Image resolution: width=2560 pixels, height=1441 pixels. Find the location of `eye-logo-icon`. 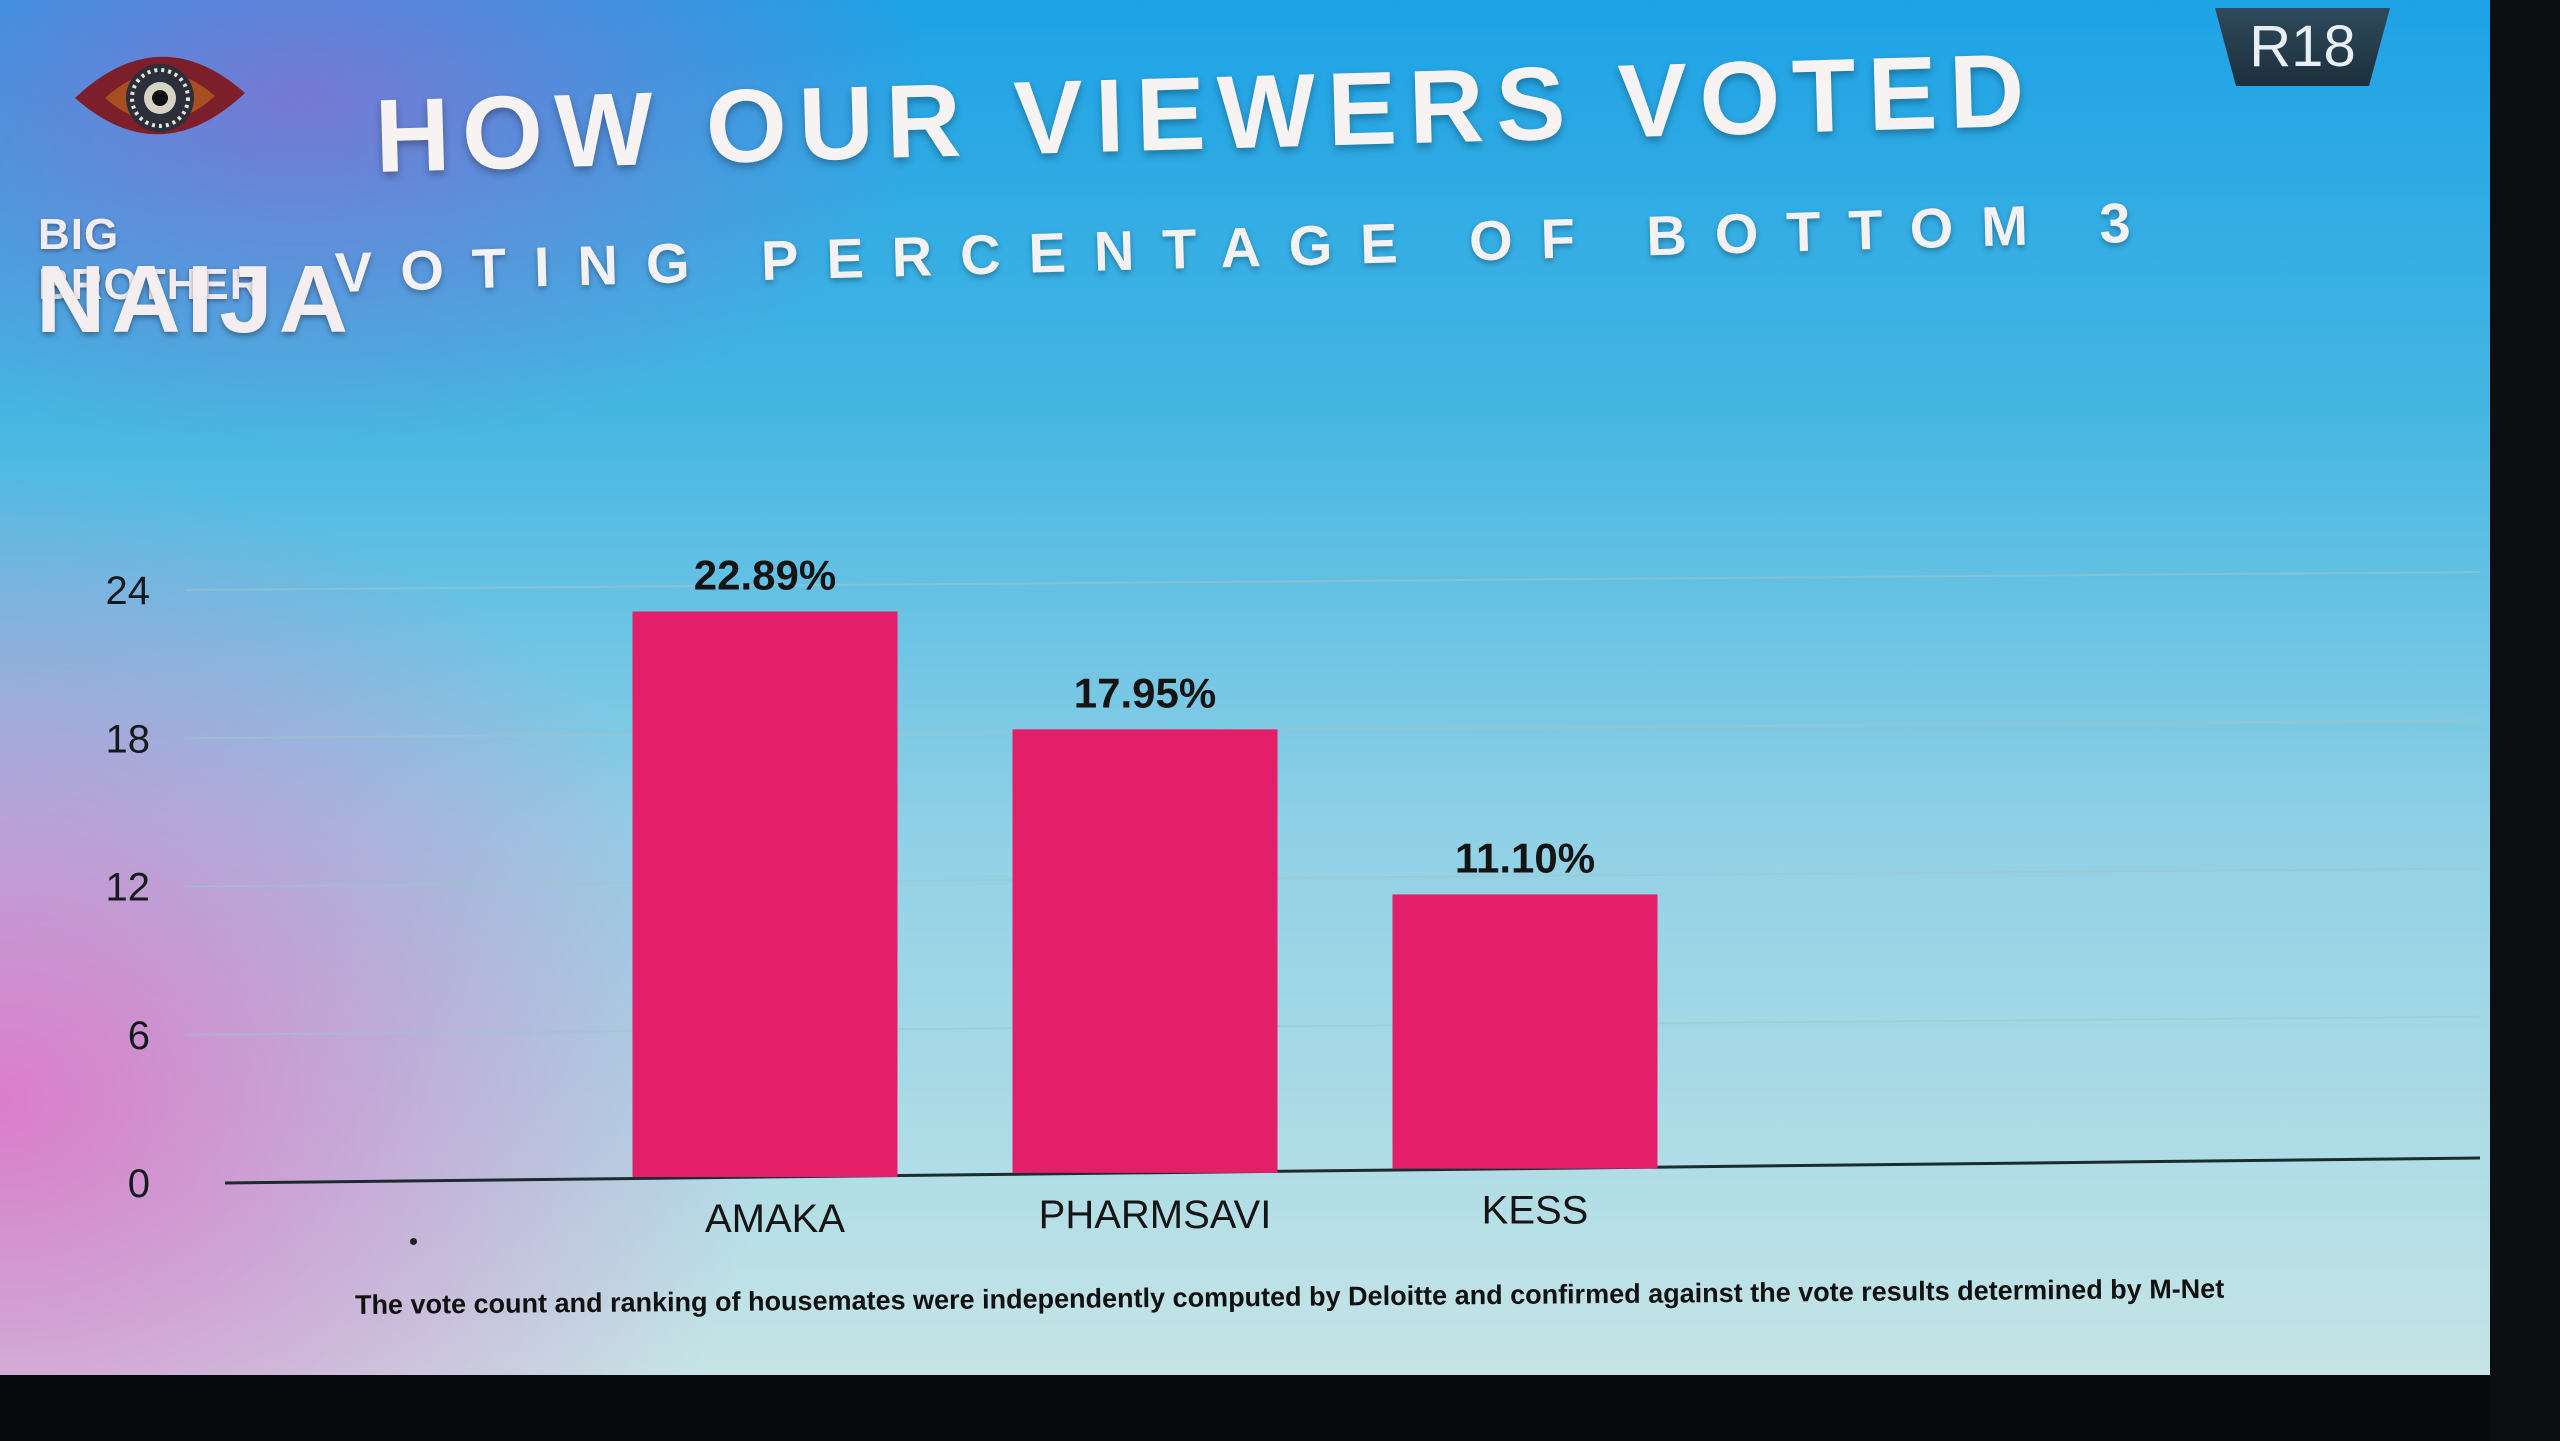

eye-logo-icon is located at coordinates (160, 95).